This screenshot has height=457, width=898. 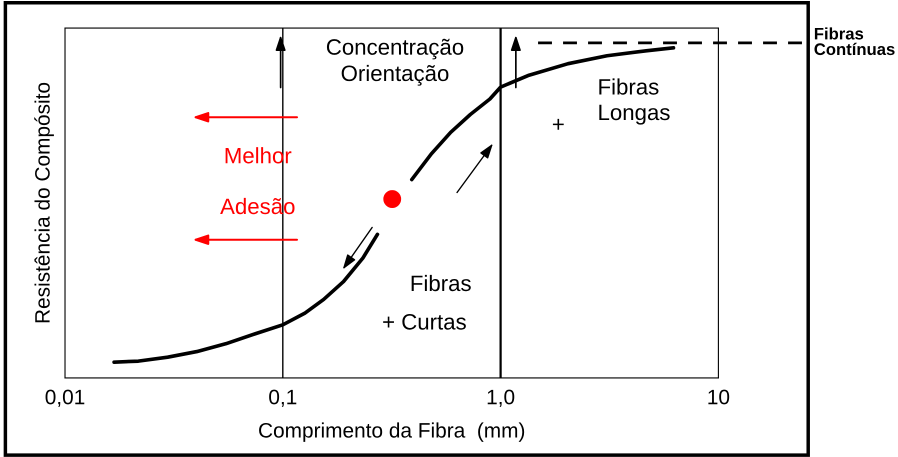 I want to click on annotation: Fibras, so click(x=441, y=283).